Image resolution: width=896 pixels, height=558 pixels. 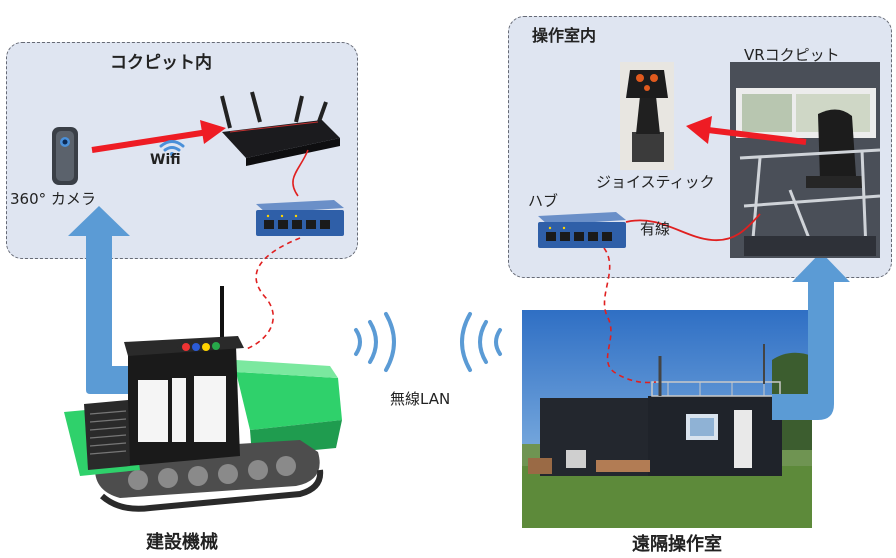 What do you see at coordinates (182, 542) in the screenshot?
I see `construction-machine-label: 建設機械` at bounding box center [182, 542].